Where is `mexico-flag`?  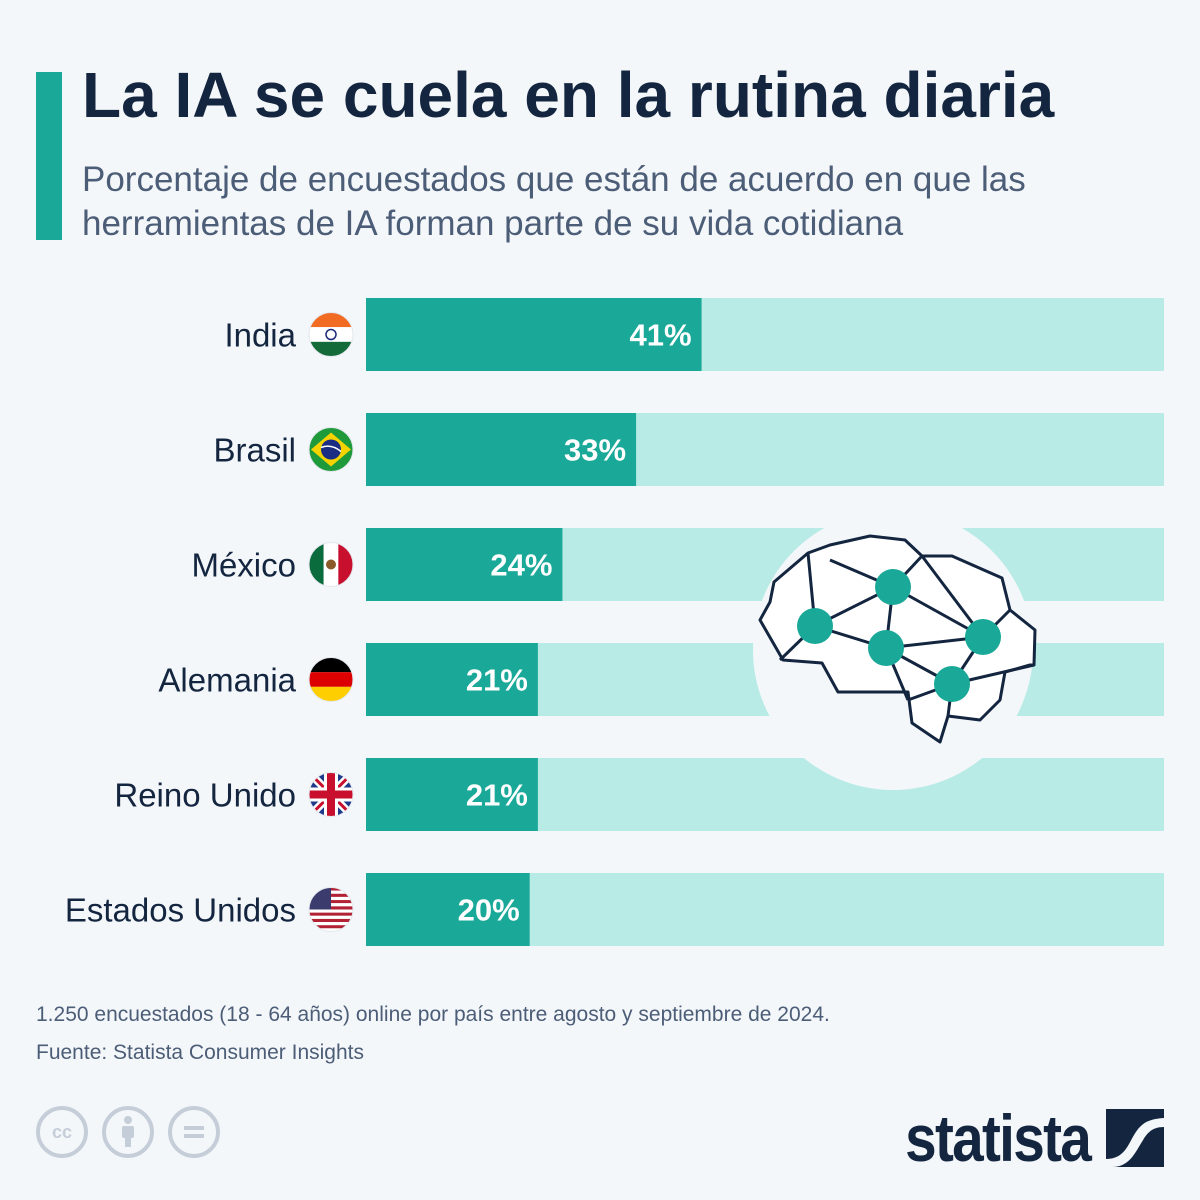
mexico-flag is located at coordinates (331, 564).